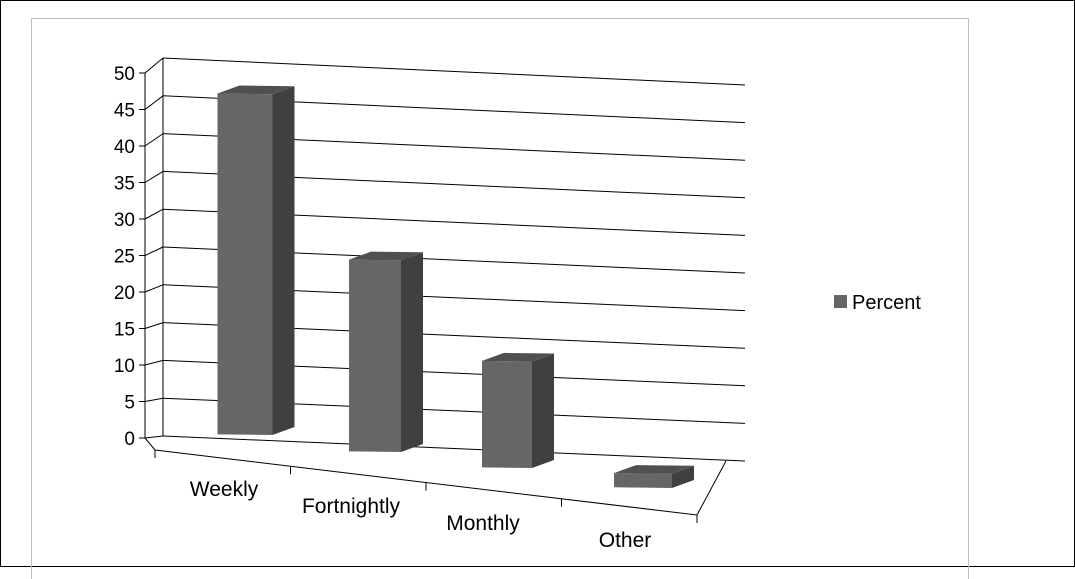 This screenshot has height=579, width=1075. What do you see at coordinates (886, 303) in the screenshot?
I see `legend-label-percent: Percent` at bounding box center [886, 303].